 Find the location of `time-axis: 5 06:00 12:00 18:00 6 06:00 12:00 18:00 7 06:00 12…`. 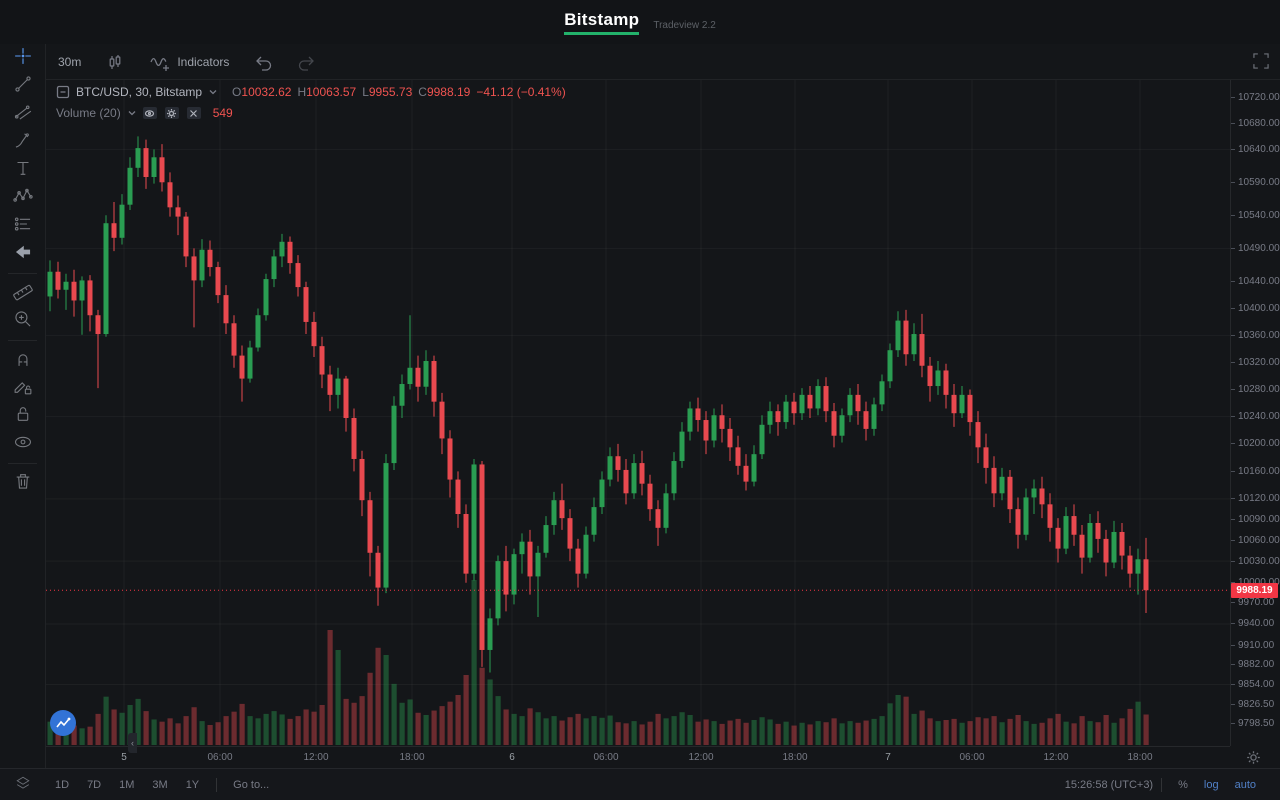

time-axis: 5 06:00 12:00 18:00 6 06:00 12:00 18:00 7 06:00 12… is located at coordinates (638, 757).